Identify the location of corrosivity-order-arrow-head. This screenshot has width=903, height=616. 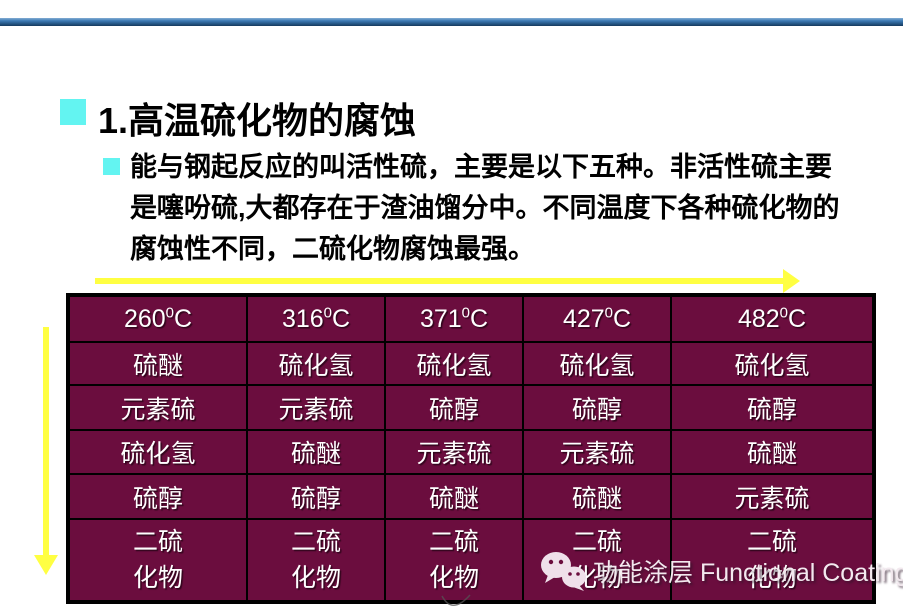
(46, 565).